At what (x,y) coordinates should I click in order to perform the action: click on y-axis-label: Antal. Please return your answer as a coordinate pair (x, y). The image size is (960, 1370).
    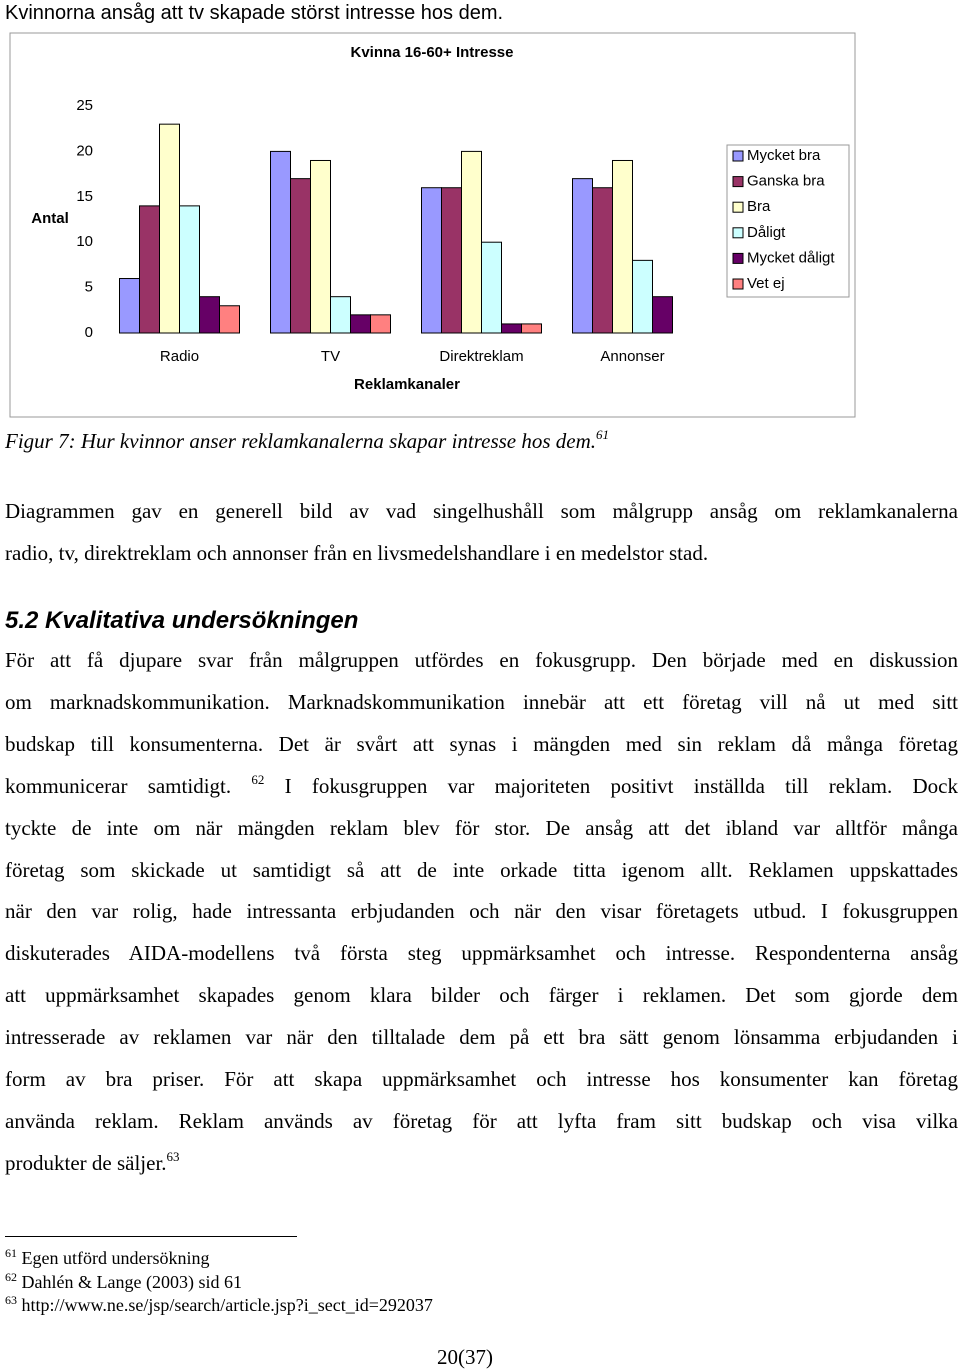
    Looking at the image, I should click on (50, 218).